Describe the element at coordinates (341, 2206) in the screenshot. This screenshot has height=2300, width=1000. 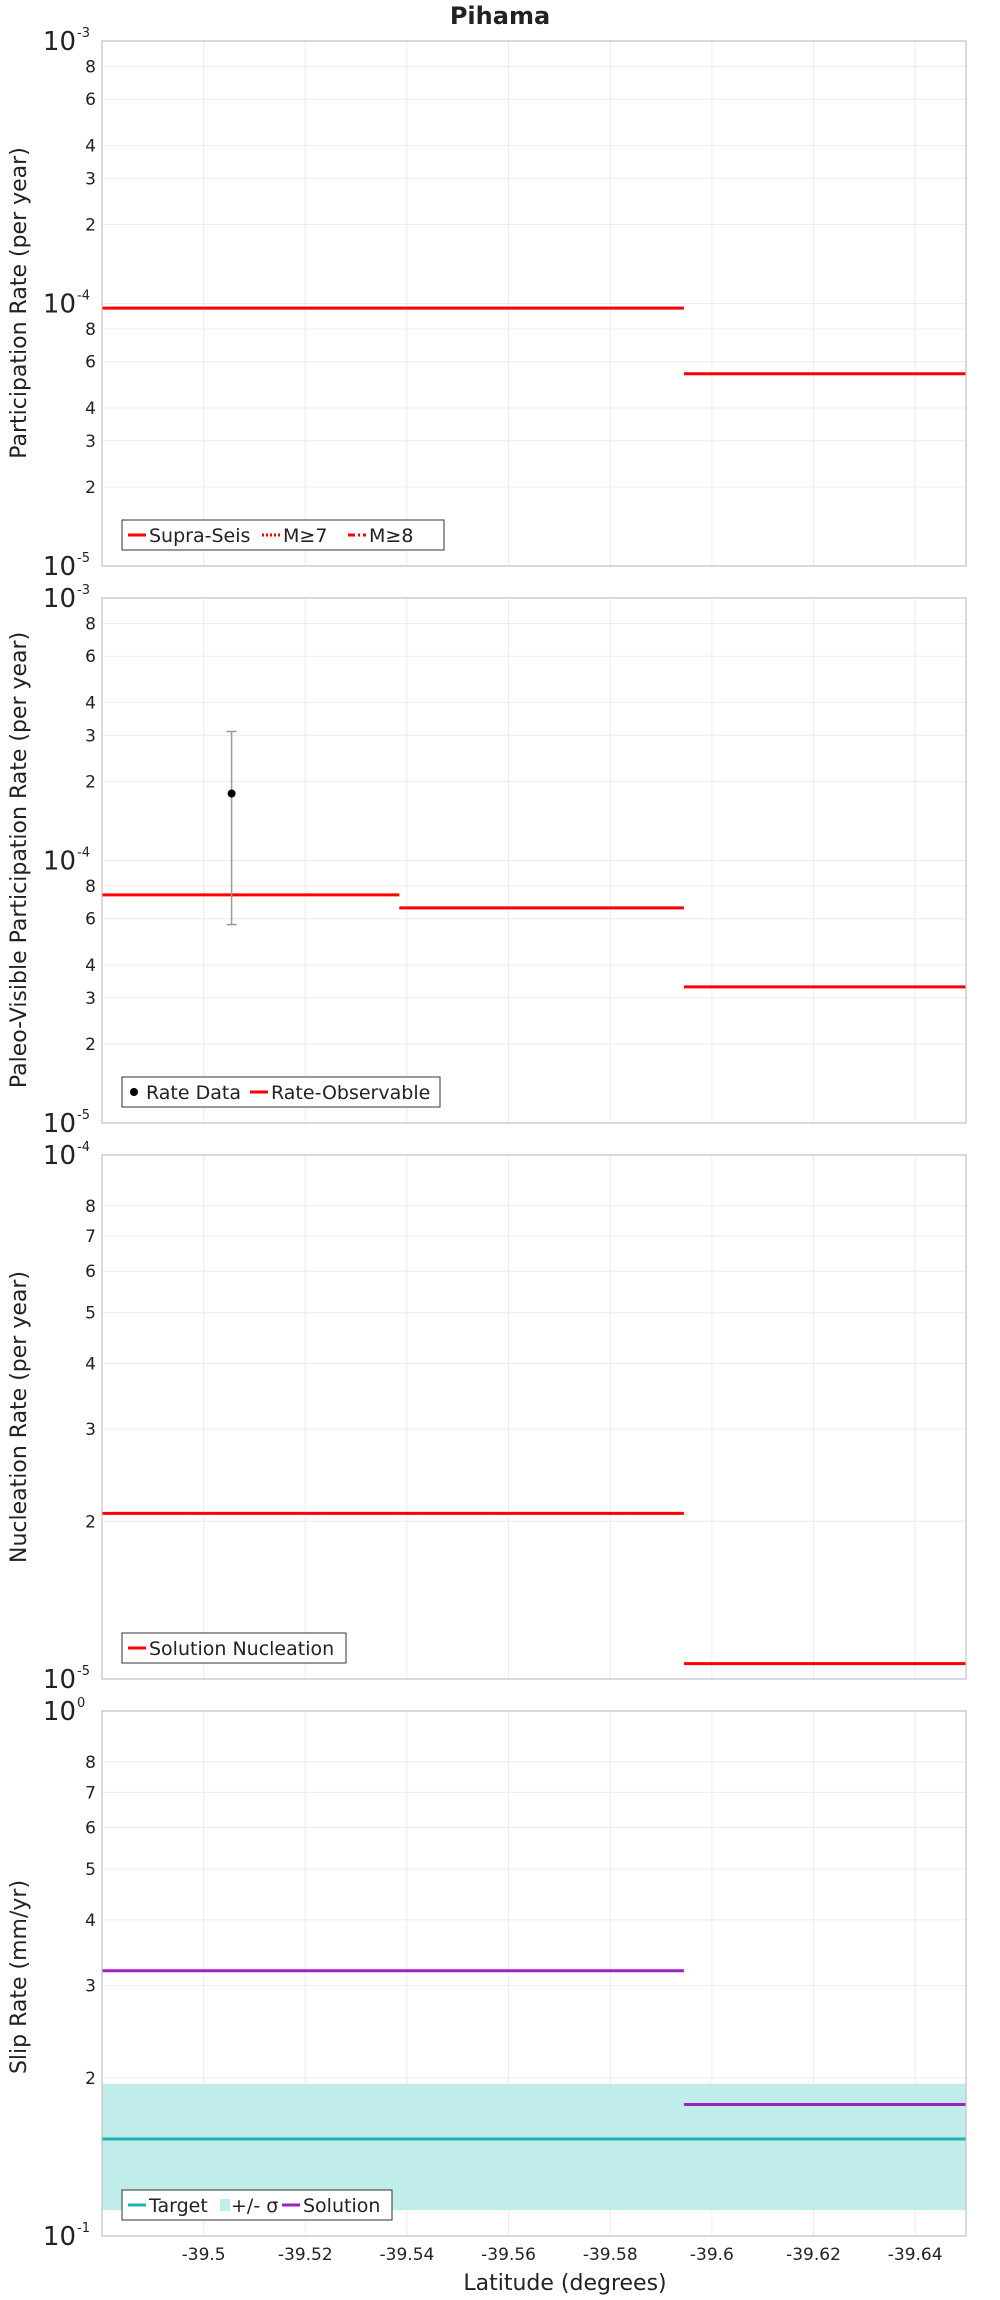
I see `legend-entry: Solution` at that location.